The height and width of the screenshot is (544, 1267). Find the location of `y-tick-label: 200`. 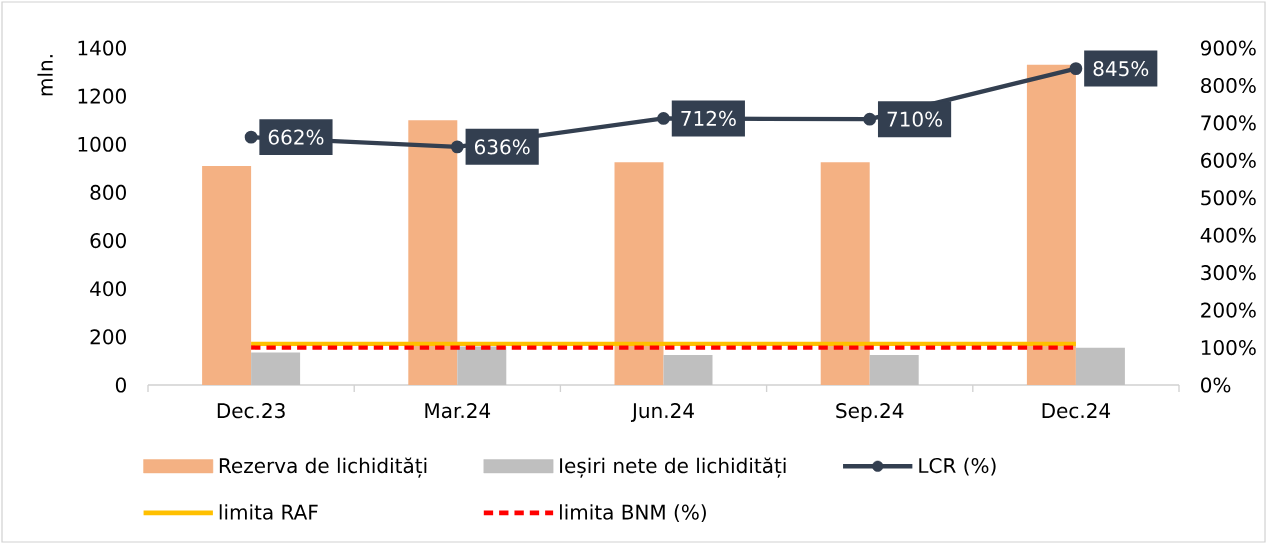

y-tick-label: 200 is located at coordinates (108, 337).